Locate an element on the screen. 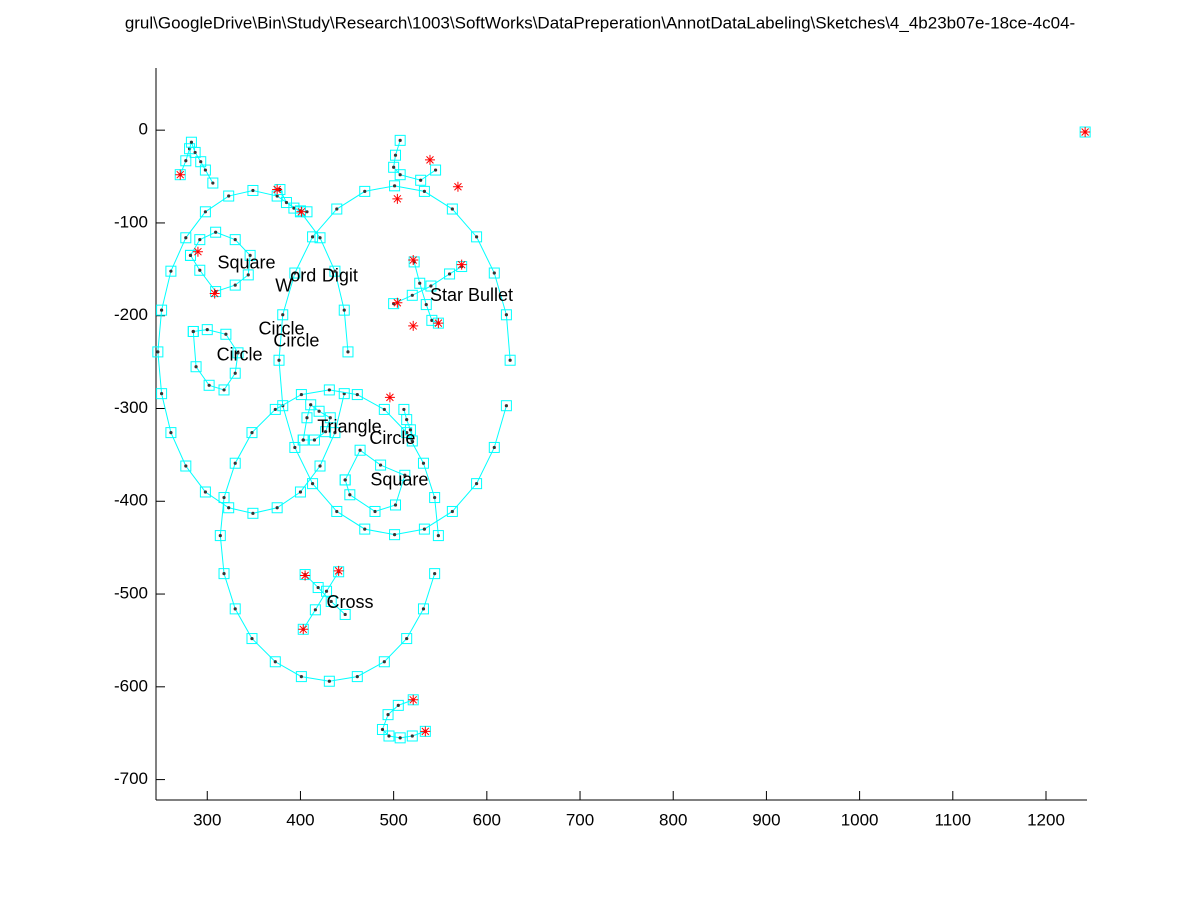 The height and width of the screenshot is (901, 1201). annotation: Triangle is located at coordinates (349, 427).